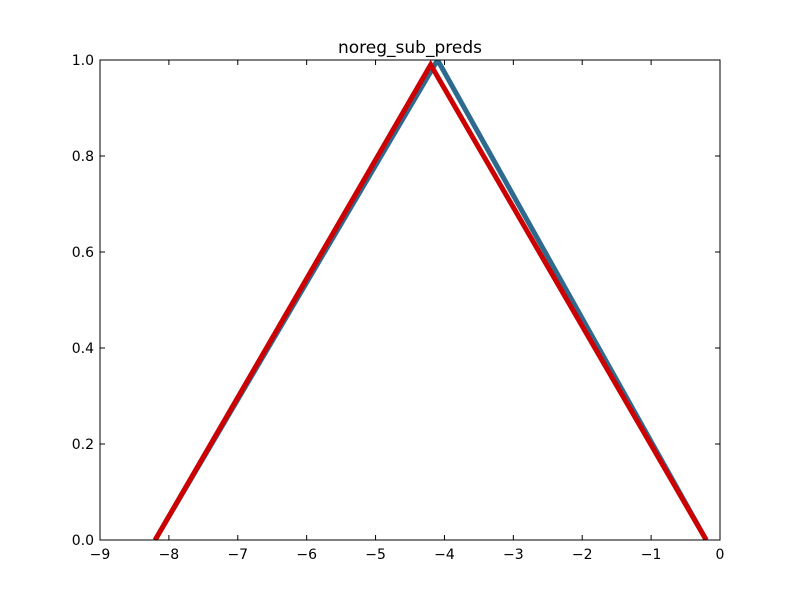  What do you see at coordinates (410, 48) in the screenshot?
I see `chart-title: noreg_sub_preds` at bounding box center [410, 48].